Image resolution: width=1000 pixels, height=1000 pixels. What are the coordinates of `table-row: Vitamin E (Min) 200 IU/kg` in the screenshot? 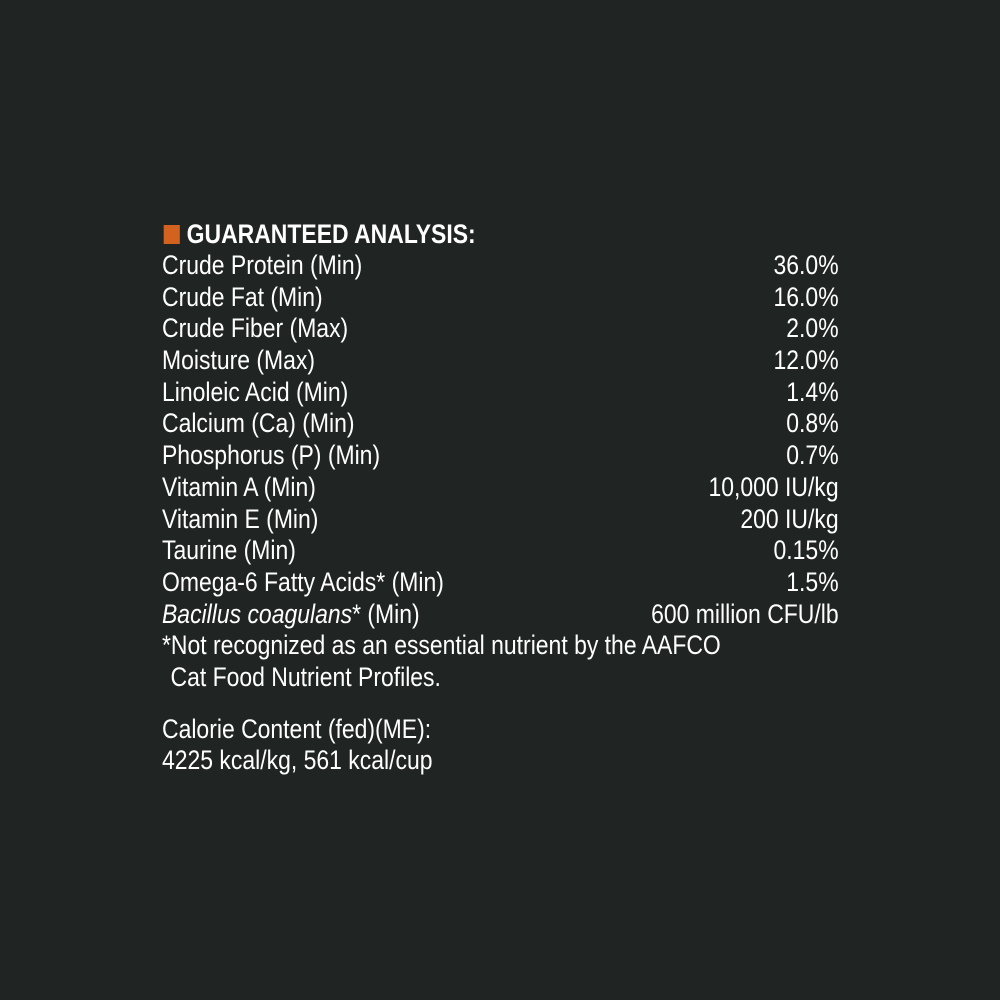 It's located at (500, 520).